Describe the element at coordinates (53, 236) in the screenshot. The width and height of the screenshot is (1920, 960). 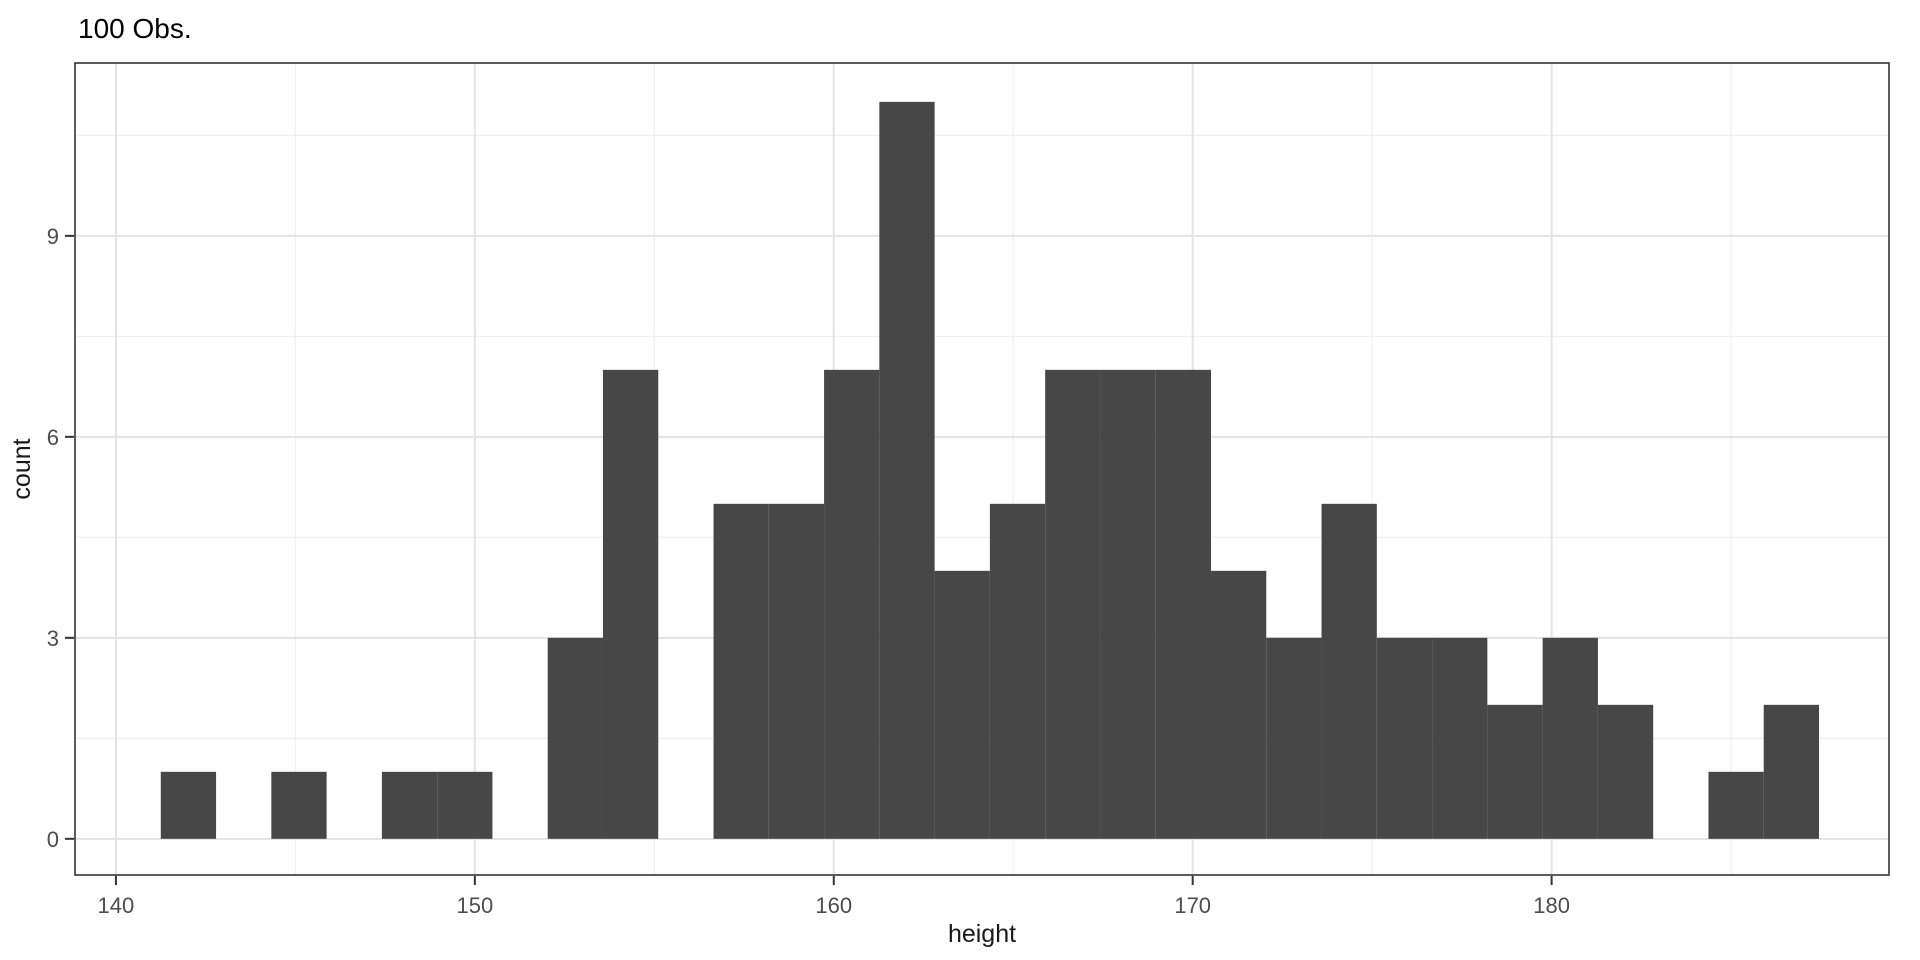
I see `y-tick-label: 9` at that location.